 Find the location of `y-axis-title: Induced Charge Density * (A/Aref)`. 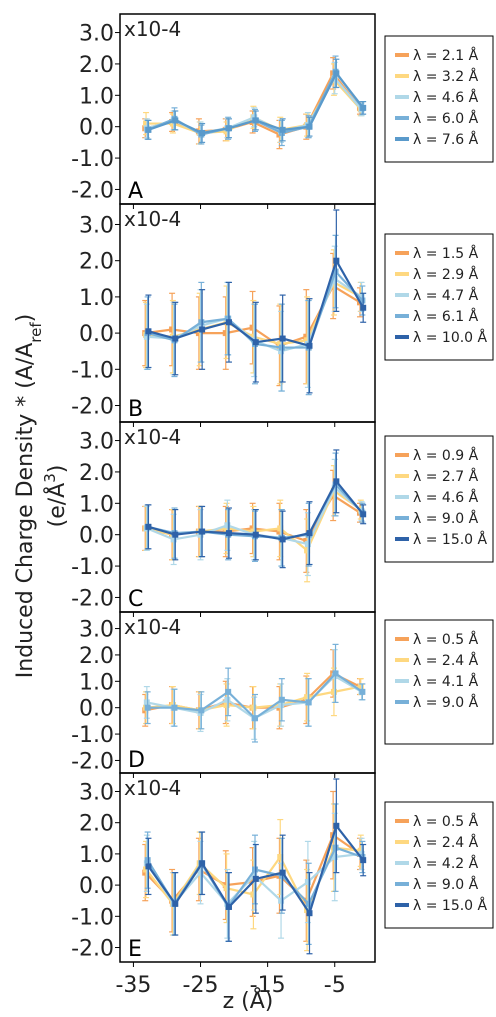

y-axis-title: Induced Charge Density * (A/Aref) is located at coordinates (29, 496).